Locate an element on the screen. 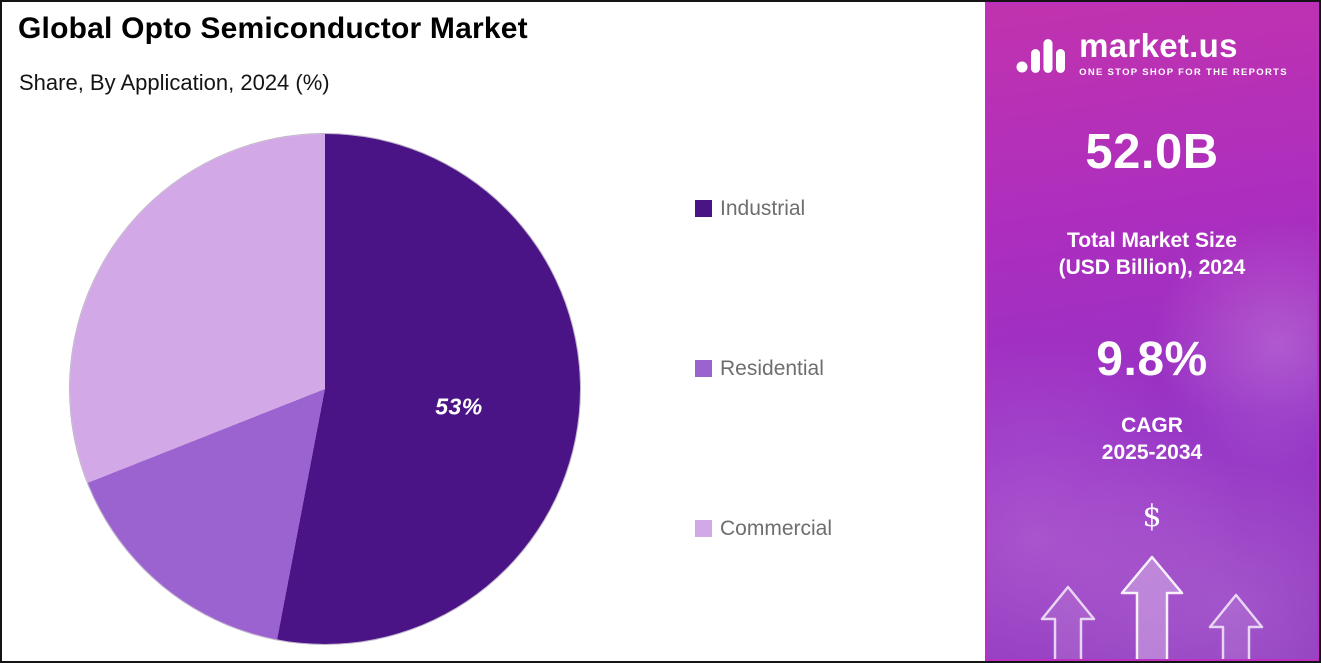 This screenshot has width=1321, height=663. legend: Industrial Residential Commercial is located at coordinates (763, 368).